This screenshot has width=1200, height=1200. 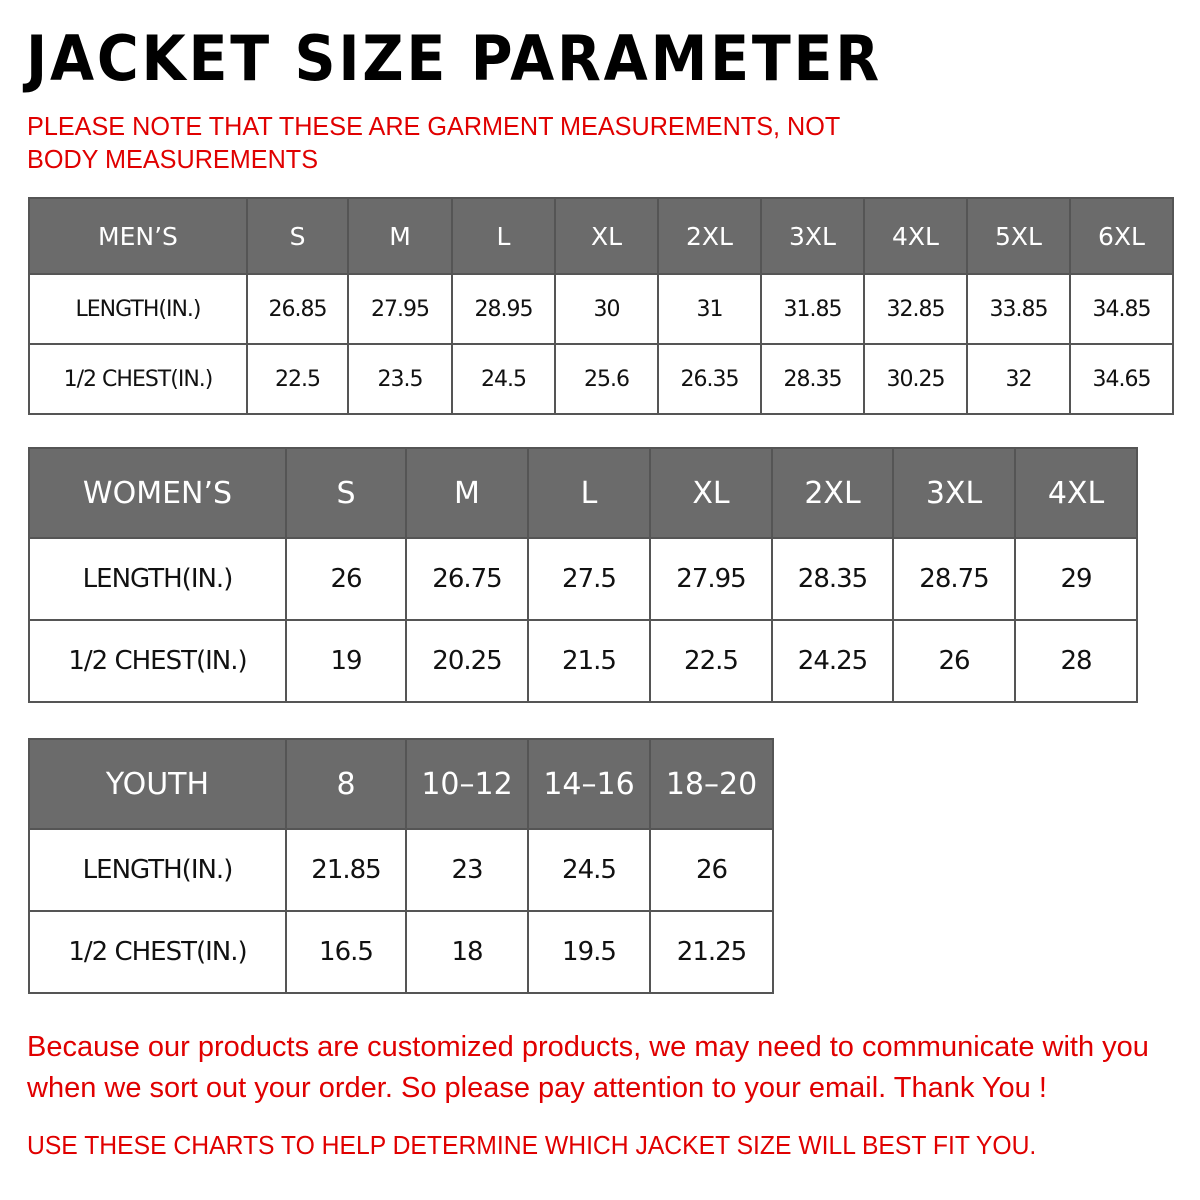 I want to click on measurement-cell: 26.85, so click(x=297, y=309).